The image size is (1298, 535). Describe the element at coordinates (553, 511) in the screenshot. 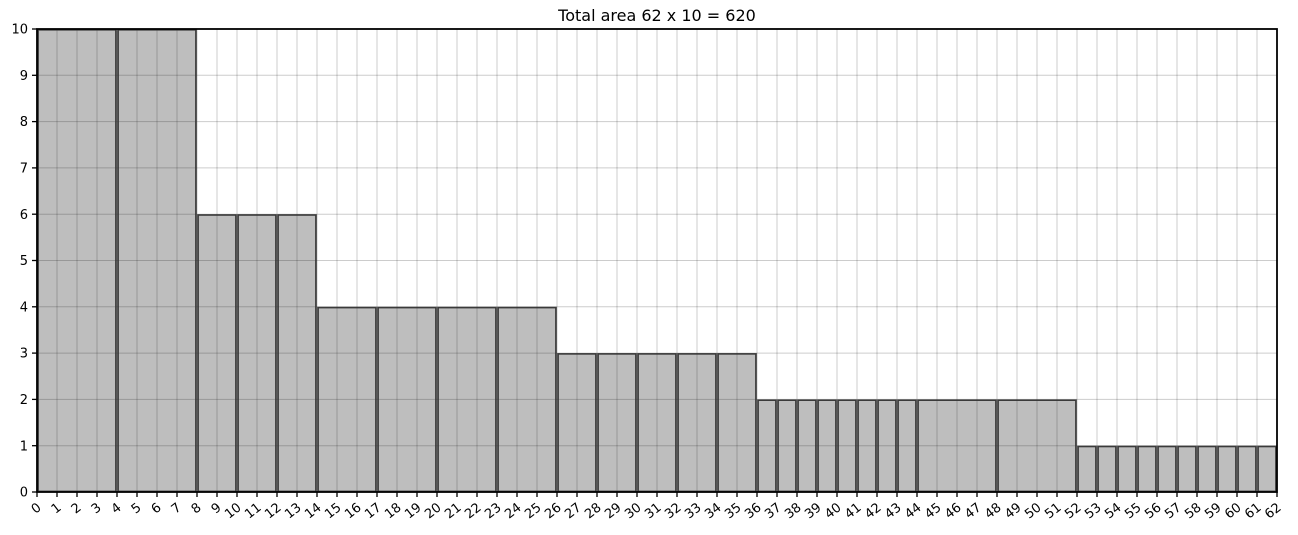

I see `x-tick-label: 26` at that location.